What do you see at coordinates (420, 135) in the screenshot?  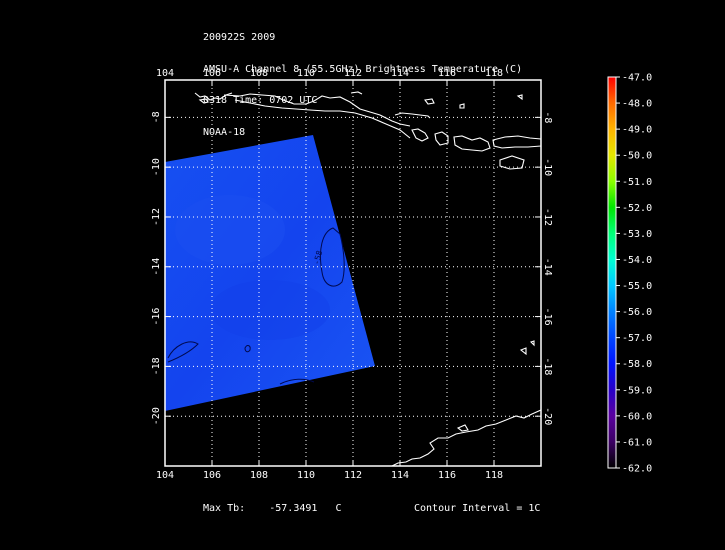 I see `coastline-bali` at bounding box center [420, 135].